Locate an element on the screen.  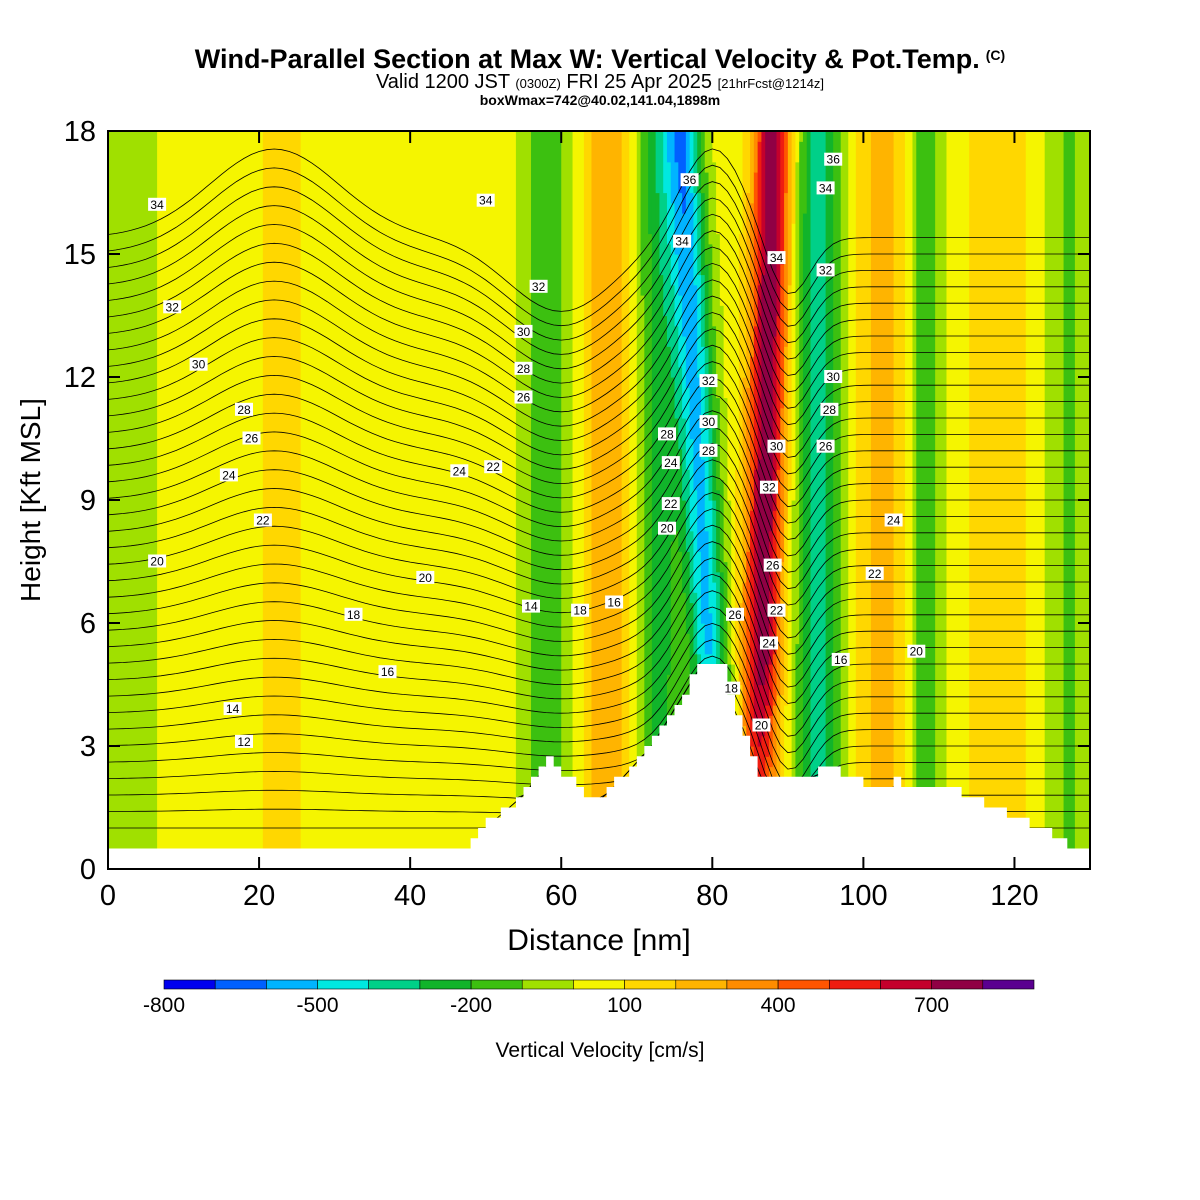
colorbar-tick-label: 100 is located at coordinates (624, 1005).